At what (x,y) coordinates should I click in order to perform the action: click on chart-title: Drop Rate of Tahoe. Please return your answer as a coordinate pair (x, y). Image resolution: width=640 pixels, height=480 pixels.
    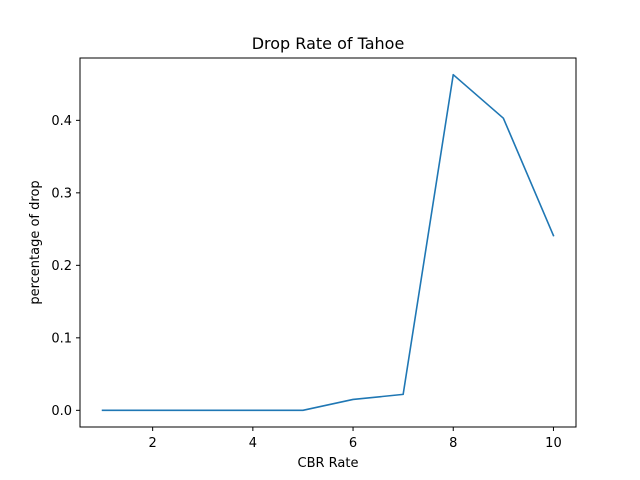
    Looking at the image, I should click on (328, 43).